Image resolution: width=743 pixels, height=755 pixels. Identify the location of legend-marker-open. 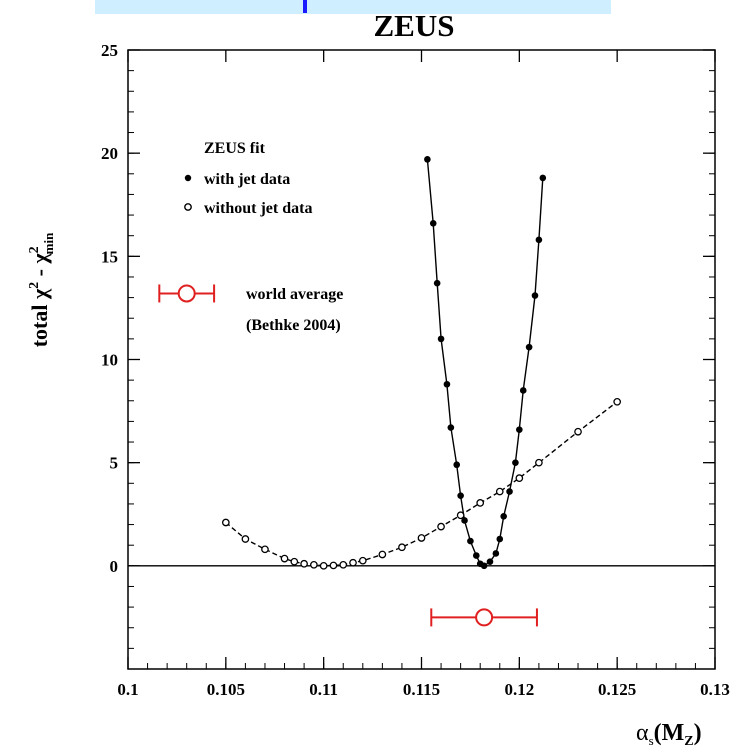
(188, 207).